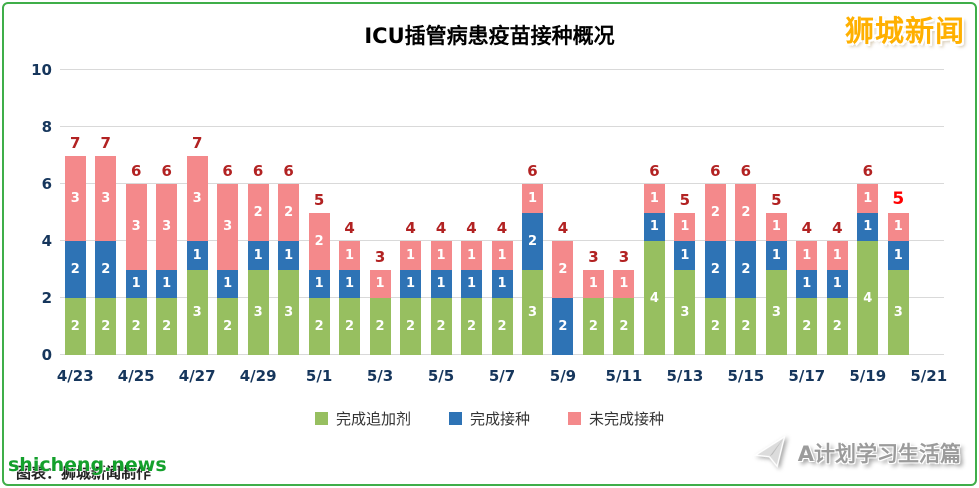 The width and height of the screenshot is (979, 488). I want to click on x-axis-tick-label: 5/7, so click(502, 376).